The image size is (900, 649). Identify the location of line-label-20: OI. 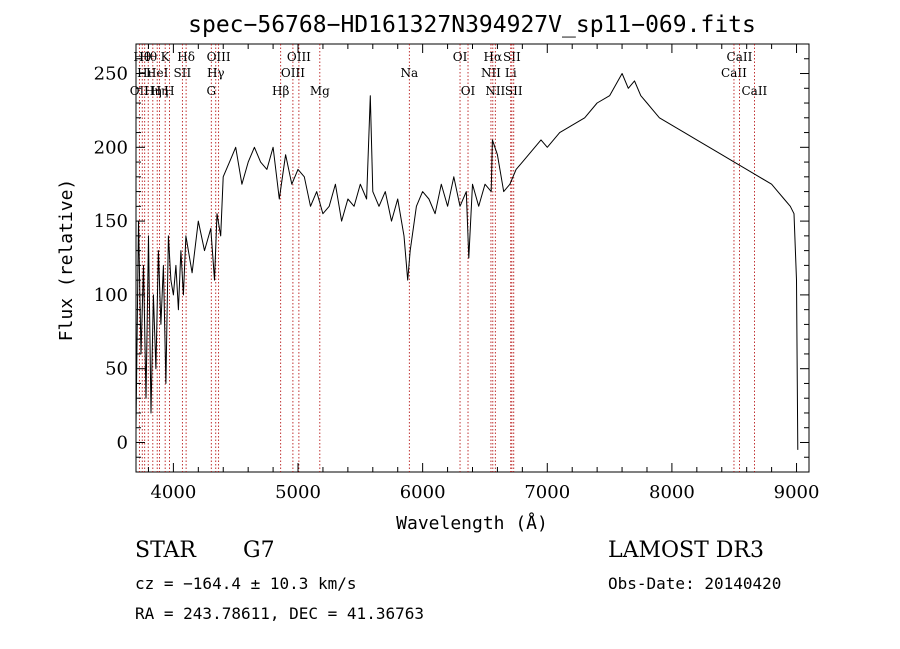
(468, 91).